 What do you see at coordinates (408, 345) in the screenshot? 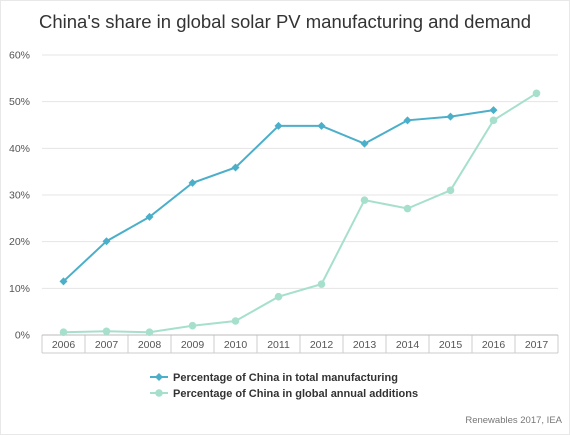
I see `x-tick-label: 2014` at bounding box center [408, 345].